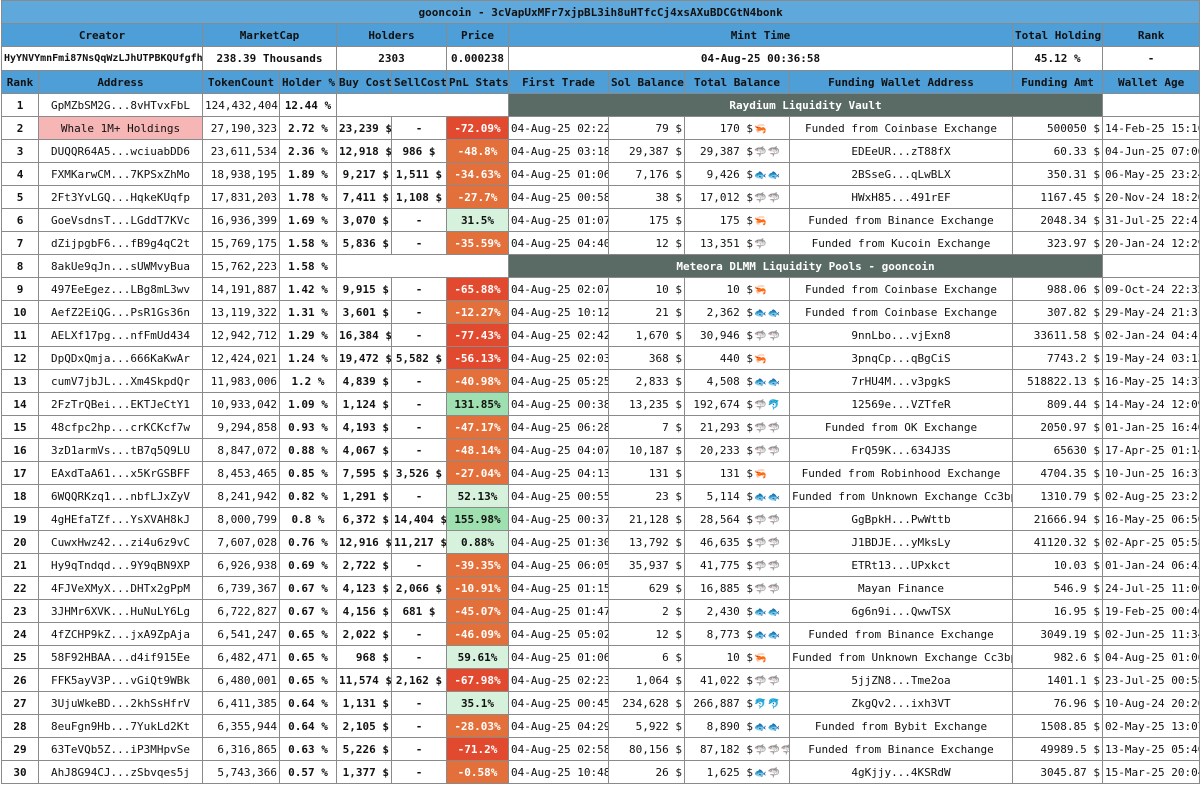 The width and height of the screenshot is (1200, 792). I want to click on row-address: 497EeEgez...LBg8mL3wv, so click(120, 289).